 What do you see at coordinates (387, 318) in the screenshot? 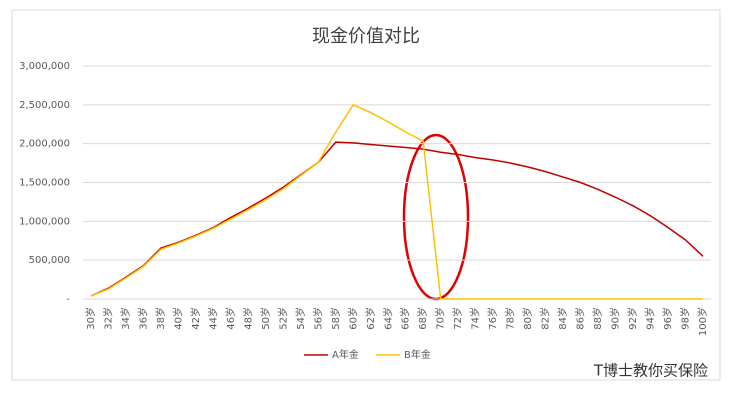
I see `x-tick-label: 64岁` at bounding box center [387, 318].